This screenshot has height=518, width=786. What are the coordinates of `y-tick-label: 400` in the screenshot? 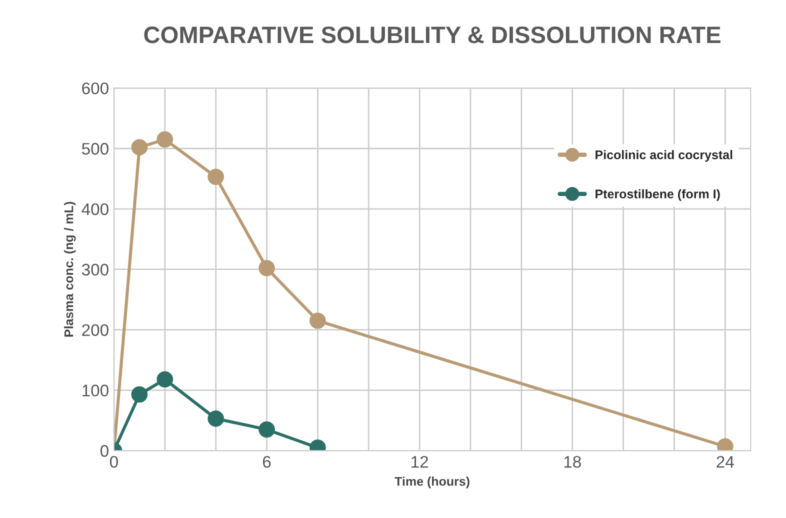 It's located at (95, 209).